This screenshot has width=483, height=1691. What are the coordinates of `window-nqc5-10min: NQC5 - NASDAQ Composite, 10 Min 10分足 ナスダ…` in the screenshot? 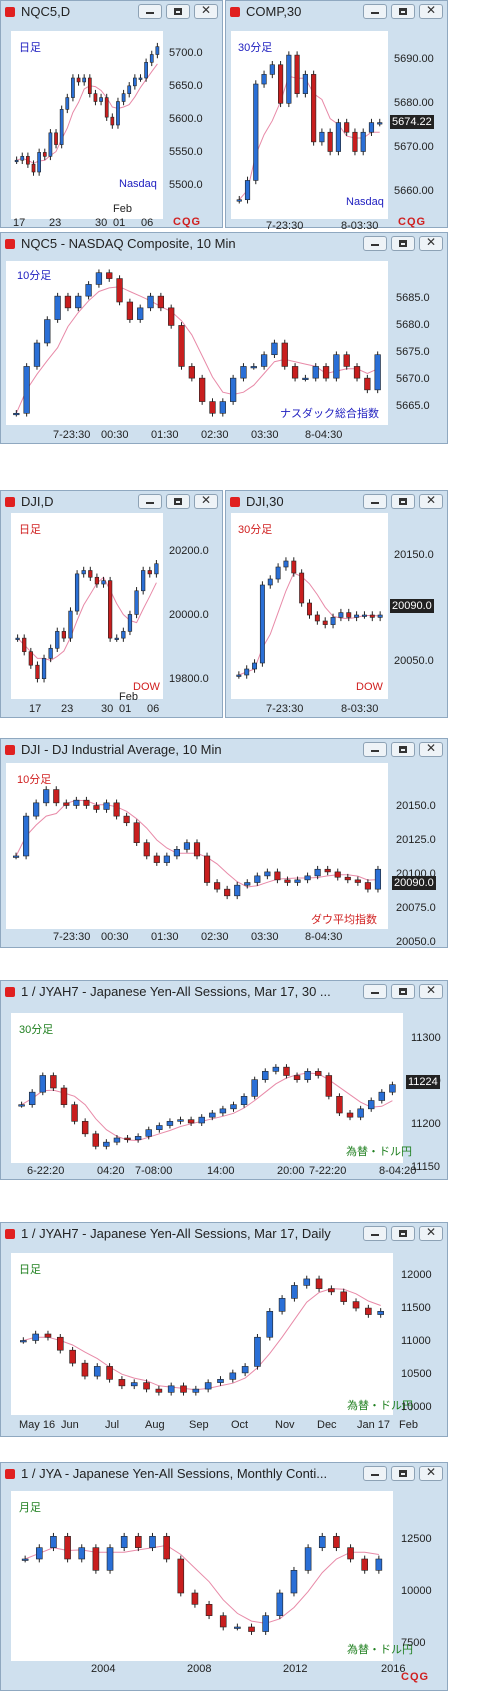 It's located at (224, 338).